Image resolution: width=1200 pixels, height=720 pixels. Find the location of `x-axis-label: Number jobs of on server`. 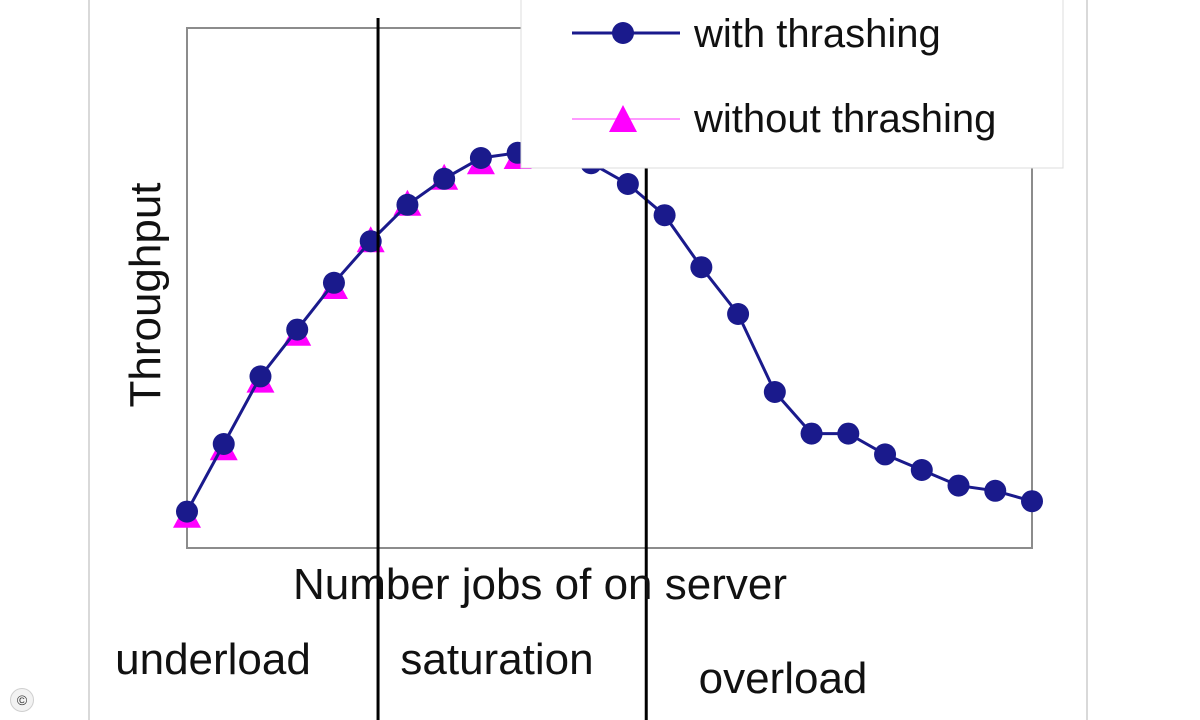

x-axis-label: Number jobs of on server is located at coordinates (540, 584).